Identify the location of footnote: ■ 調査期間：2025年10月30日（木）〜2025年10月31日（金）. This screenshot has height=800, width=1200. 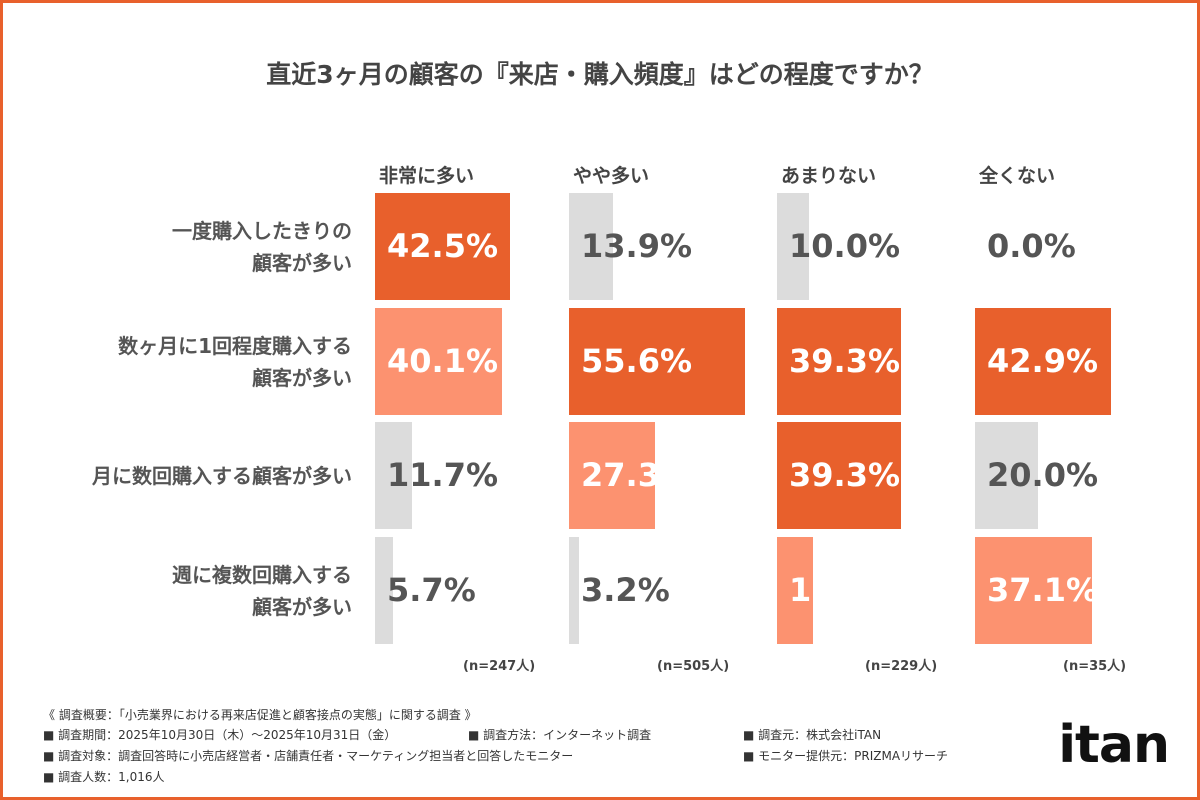
(220, 735).